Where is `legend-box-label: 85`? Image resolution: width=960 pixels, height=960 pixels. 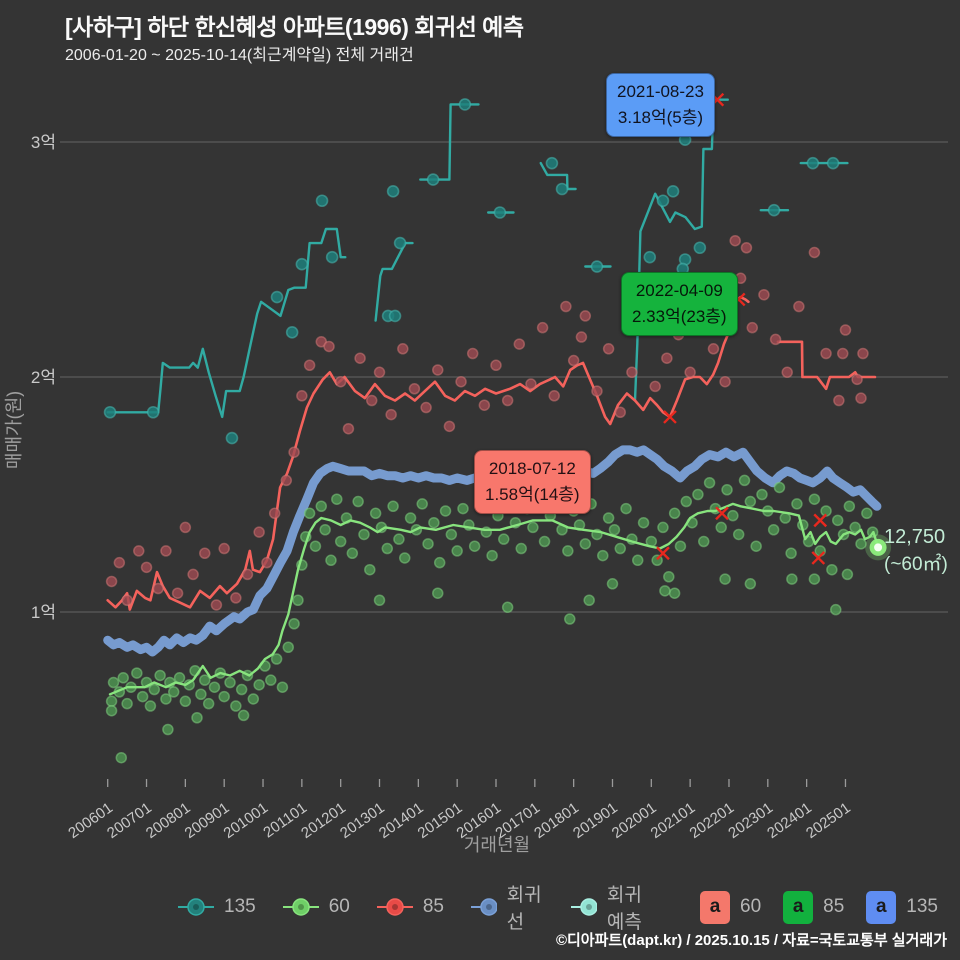
legend-box-label: 85 is located at coordinates (834, 906).